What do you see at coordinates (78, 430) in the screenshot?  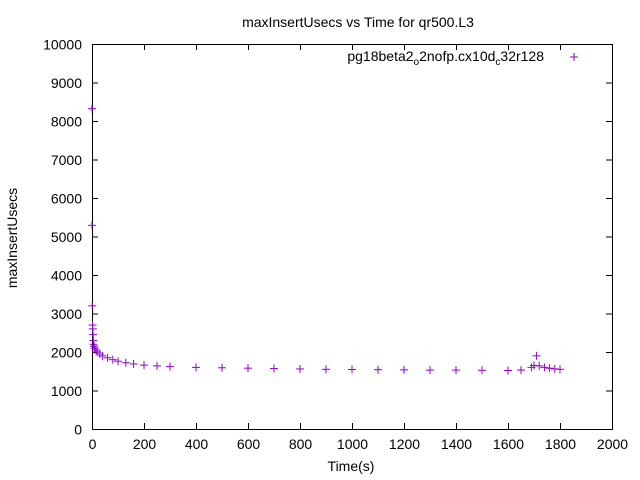 I see `y-tick-label: 0` at bounding box center [78, 430].